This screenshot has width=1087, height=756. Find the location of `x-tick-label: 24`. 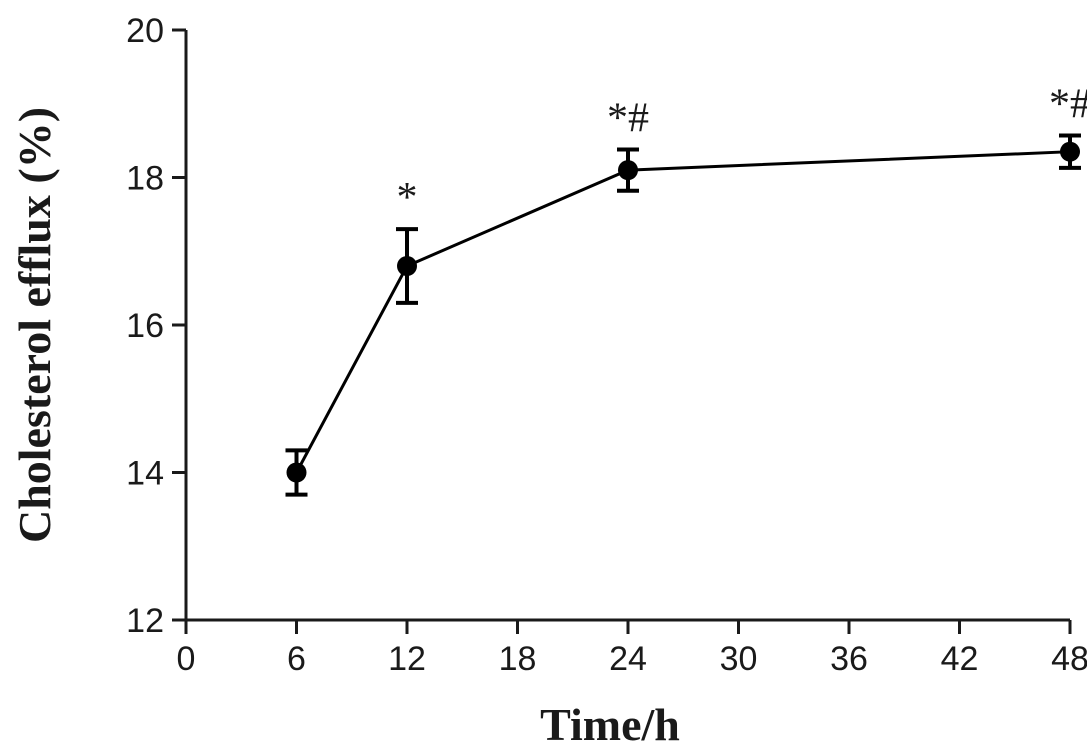

x-tick-label: 24 is located at coordinates (628, 659).